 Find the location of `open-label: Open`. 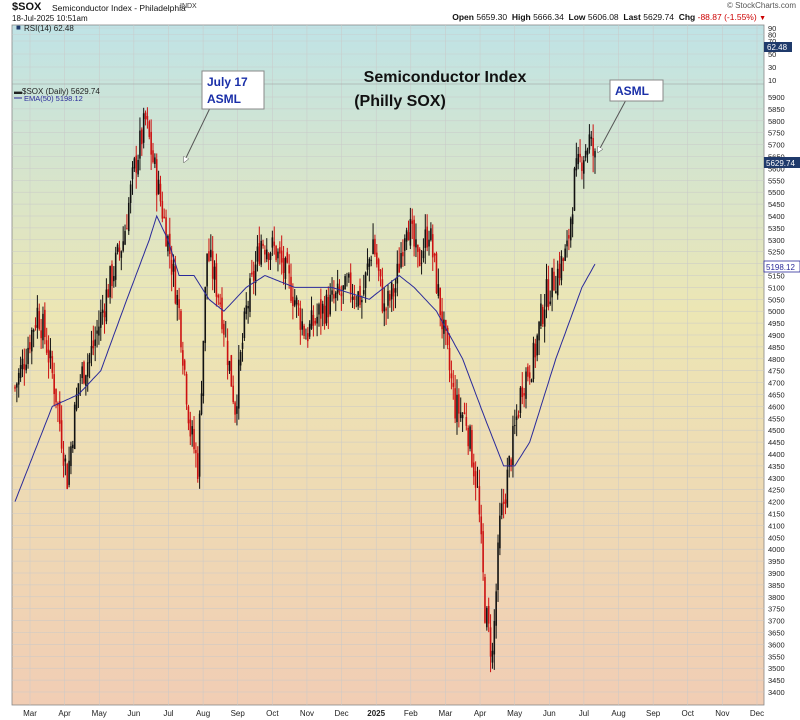

open-label: Open is located at coordinates (463, 17).